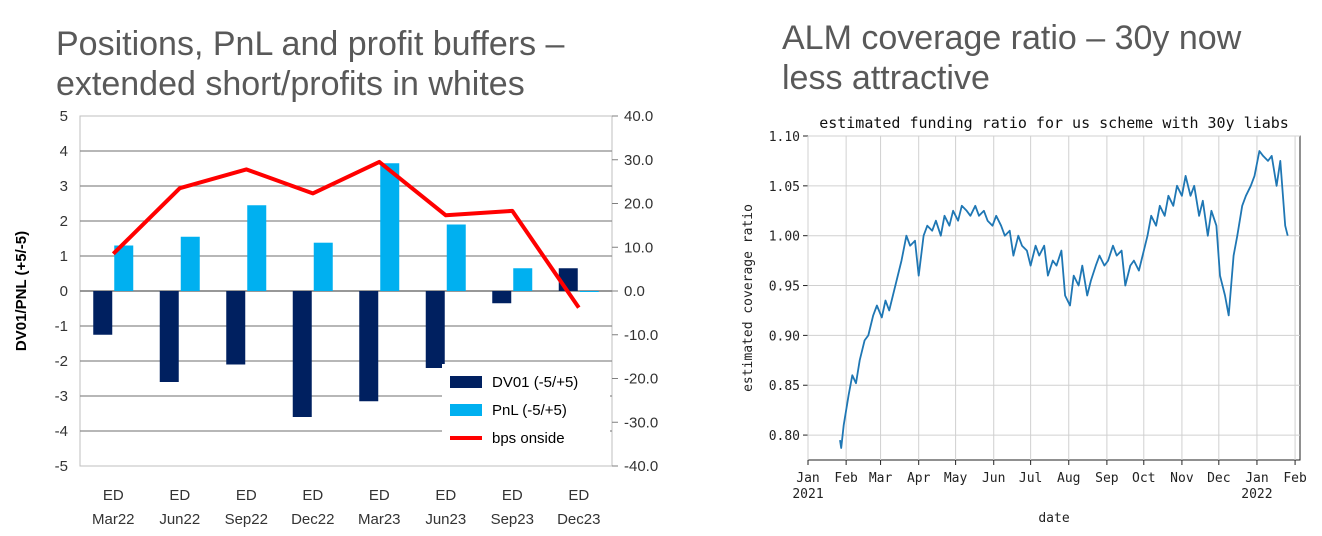 The height and width of the screenshot is (536, 1322). What do you see at coordinates (641, 335) in the screenshot?
I see `y-right-tick-label: -10.0` at bounding box center [641, 335].